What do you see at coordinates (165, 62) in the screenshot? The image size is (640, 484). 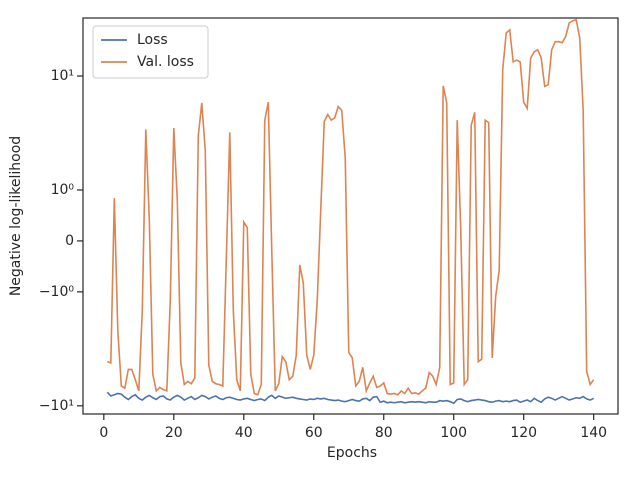 I see `legend-label: Val. loss` at bounding box center [165, 62].